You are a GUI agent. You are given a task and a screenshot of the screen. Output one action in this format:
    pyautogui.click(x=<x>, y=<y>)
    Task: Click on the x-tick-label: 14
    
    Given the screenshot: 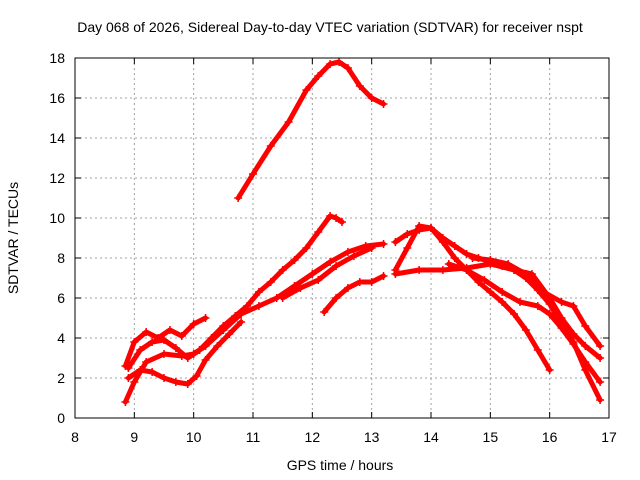 What is the action you would take?
    pyautogui.click(x=431, y=437)
    